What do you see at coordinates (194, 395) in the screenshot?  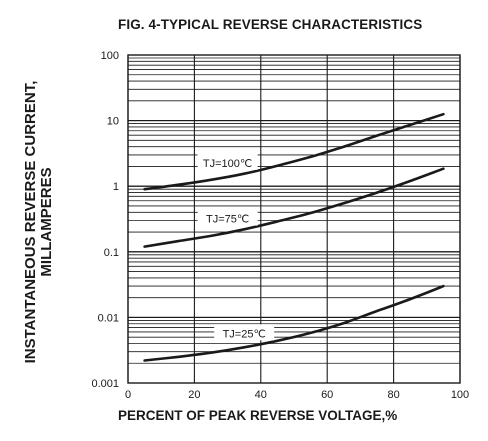 I see `x-tick-label: 20` at bounding box center [194, 395].